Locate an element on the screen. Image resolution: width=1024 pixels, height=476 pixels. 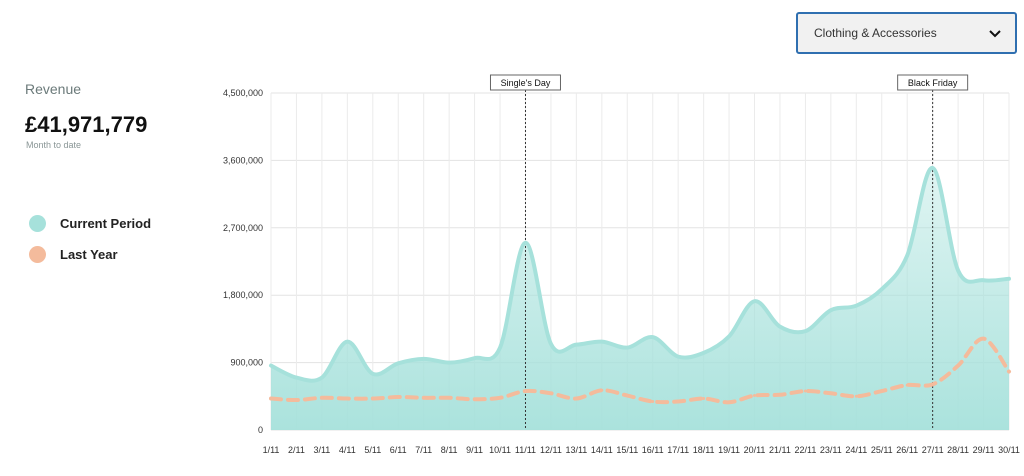
event-label-box-single-s-day is located at coordinates (525, 82).